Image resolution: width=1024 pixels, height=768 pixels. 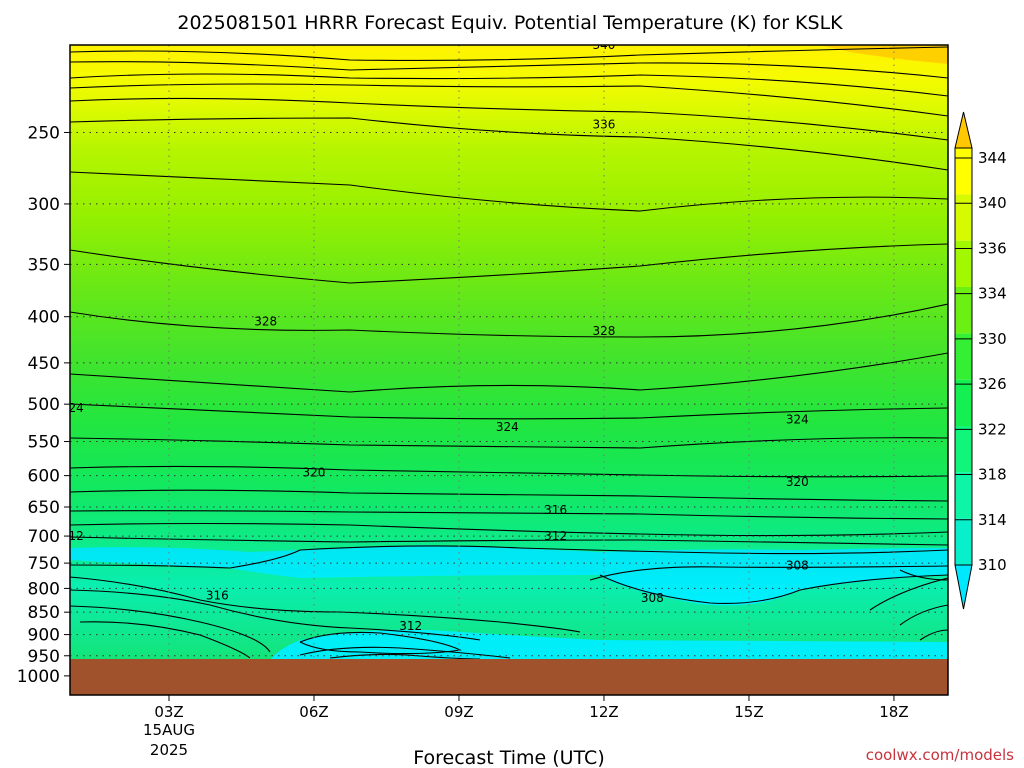 I want to click on x-axis: 03Z 06Z 09Z 12Z 15Z 18Z, so click(x=531, y=708).